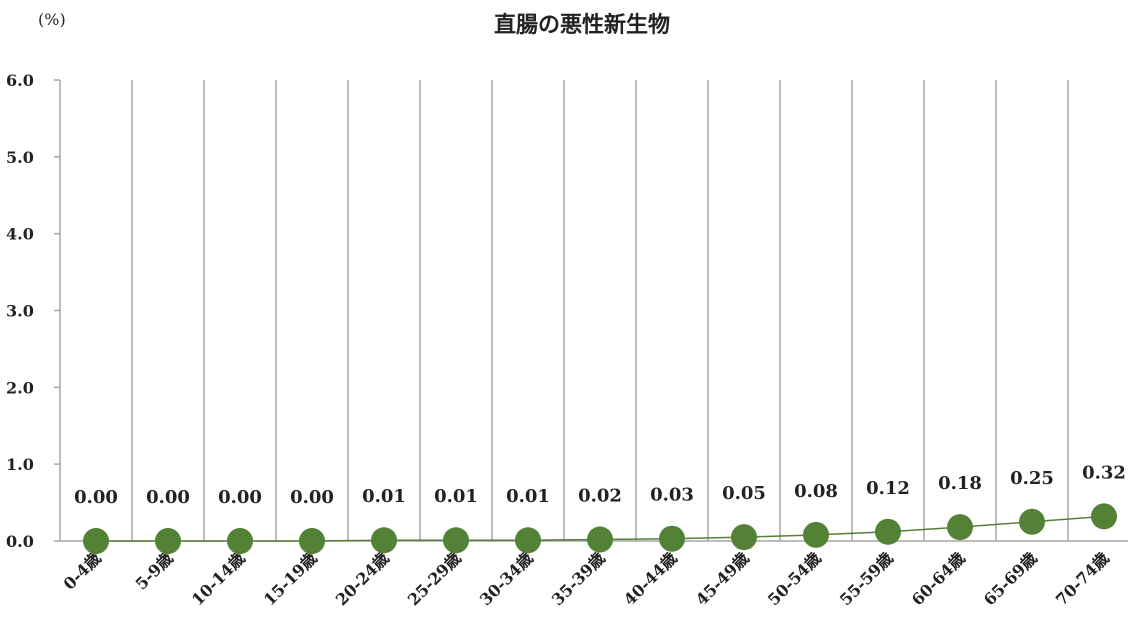  I want to click on x-tick-label: 15-19歳, so click(290, 578).